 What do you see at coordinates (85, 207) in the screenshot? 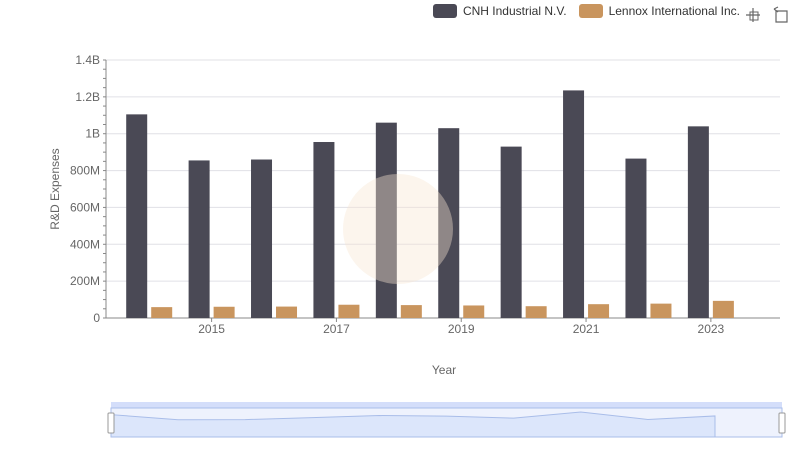
I see `y-tick-label: 600M` at bounding box center [85, 207].